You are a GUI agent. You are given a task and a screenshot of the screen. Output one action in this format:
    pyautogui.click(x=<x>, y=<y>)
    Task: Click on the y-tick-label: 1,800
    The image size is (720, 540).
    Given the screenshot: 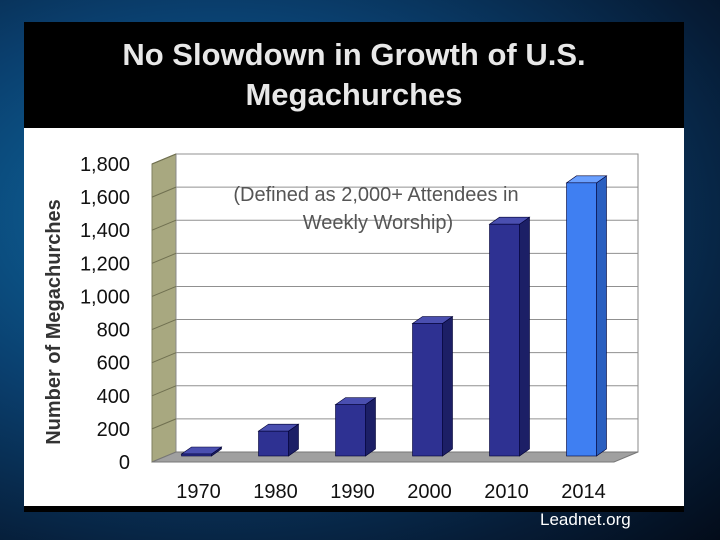 What is the action you would take?
    pyautogui.click(x=105, y=165)
    